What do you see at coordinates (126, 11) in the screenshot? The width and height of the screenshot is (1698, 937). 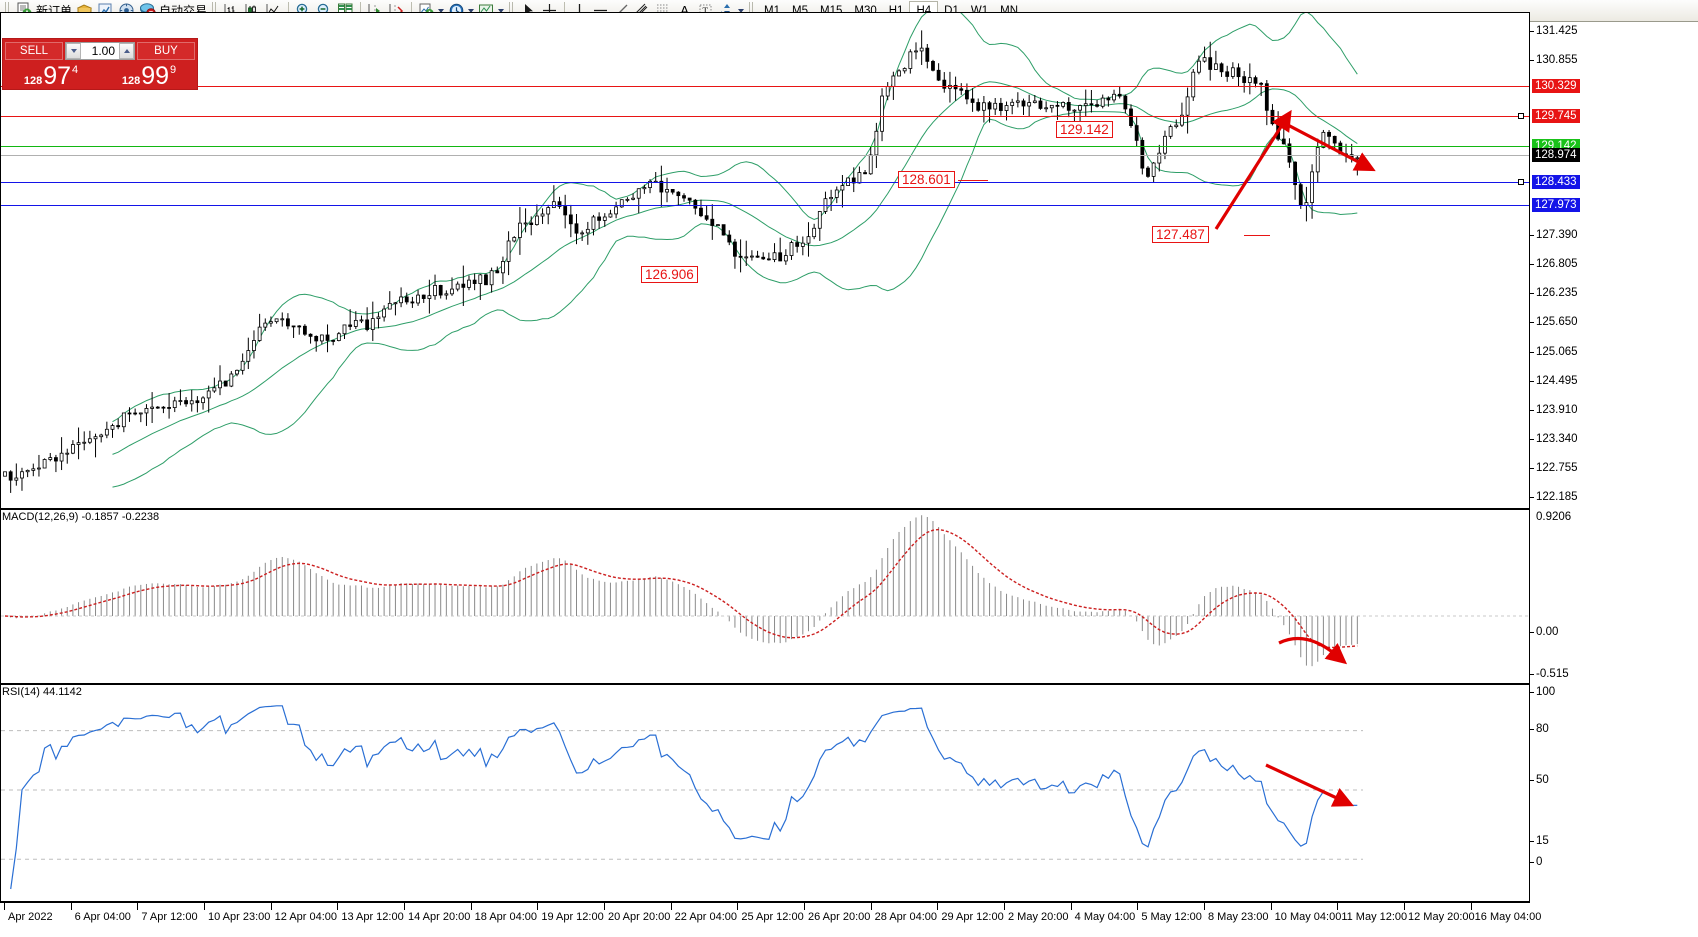 I see `navigator-button` at bounding box center [126, 11].